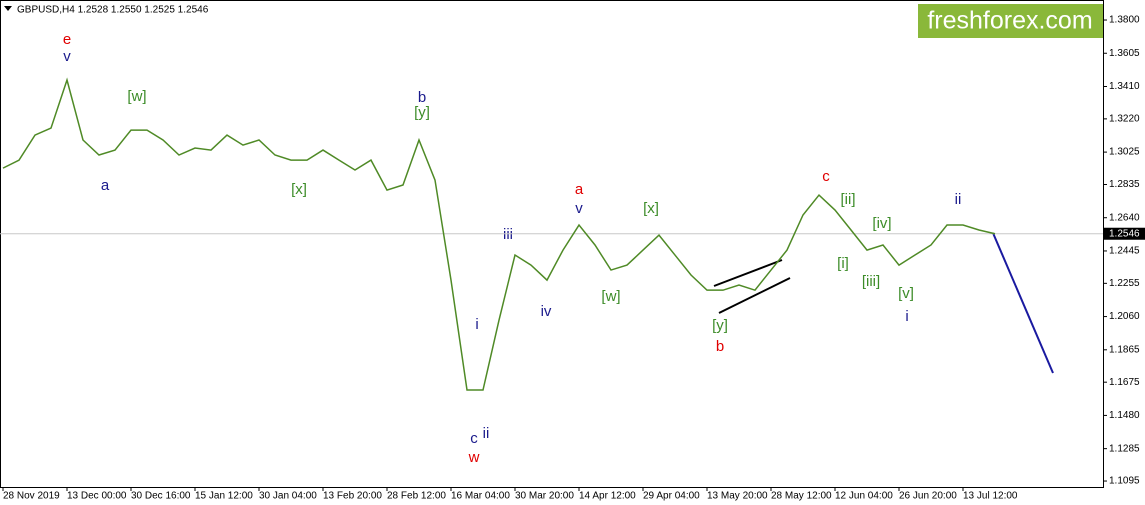 The width and height of the screenshot is (1145, 505). Describe the element at coordinates (671, 496) in the screenshot. I see `x-tick-label: 29 Apr 04:00` at that location.